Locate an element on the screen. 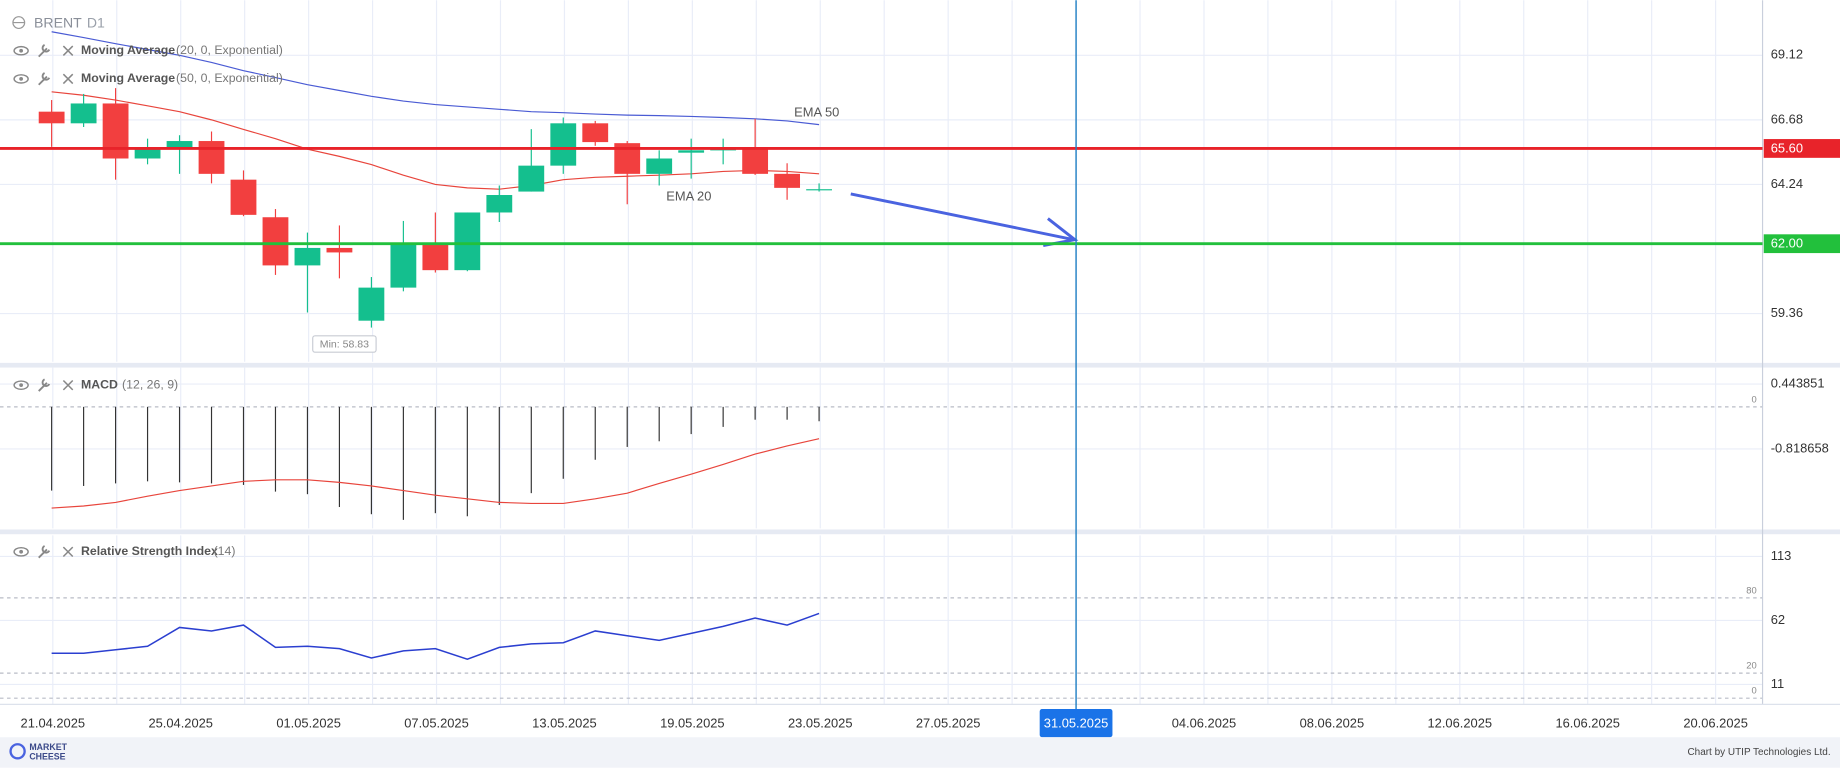 This screenshot has width=1840, height=768. indicator-controls is located at coordinates (43, 301).